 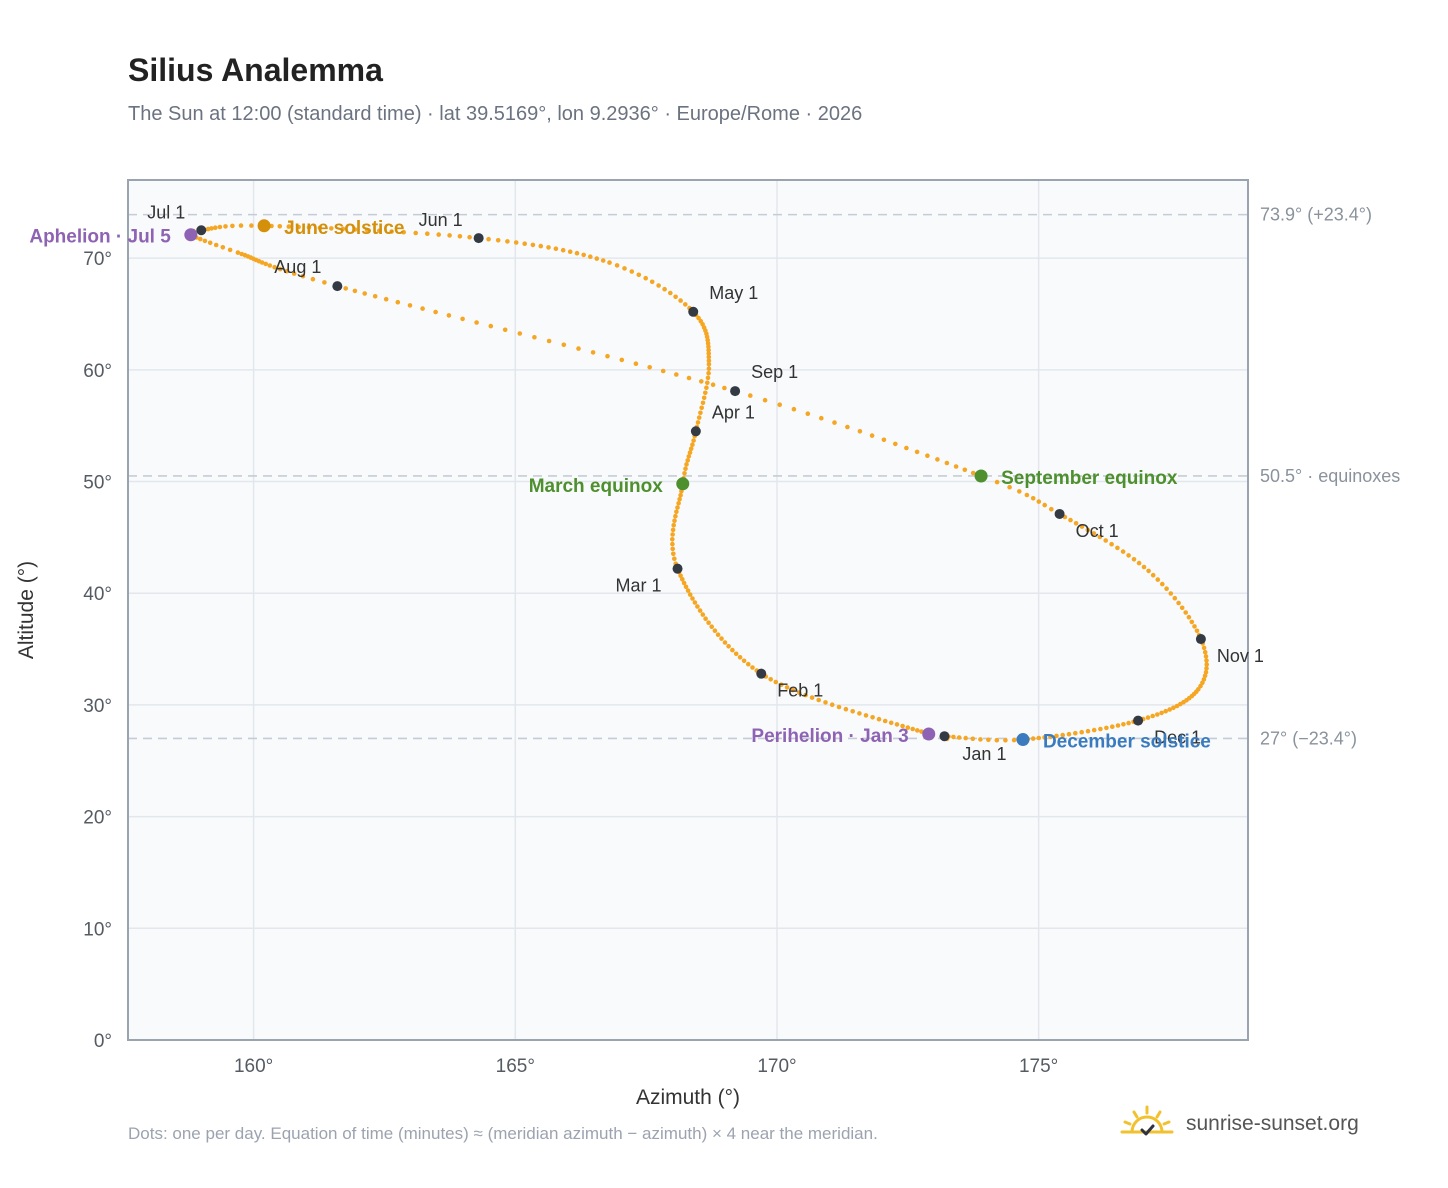 I want to click on y-tick-label: 30°, so click(x=97, y=706).